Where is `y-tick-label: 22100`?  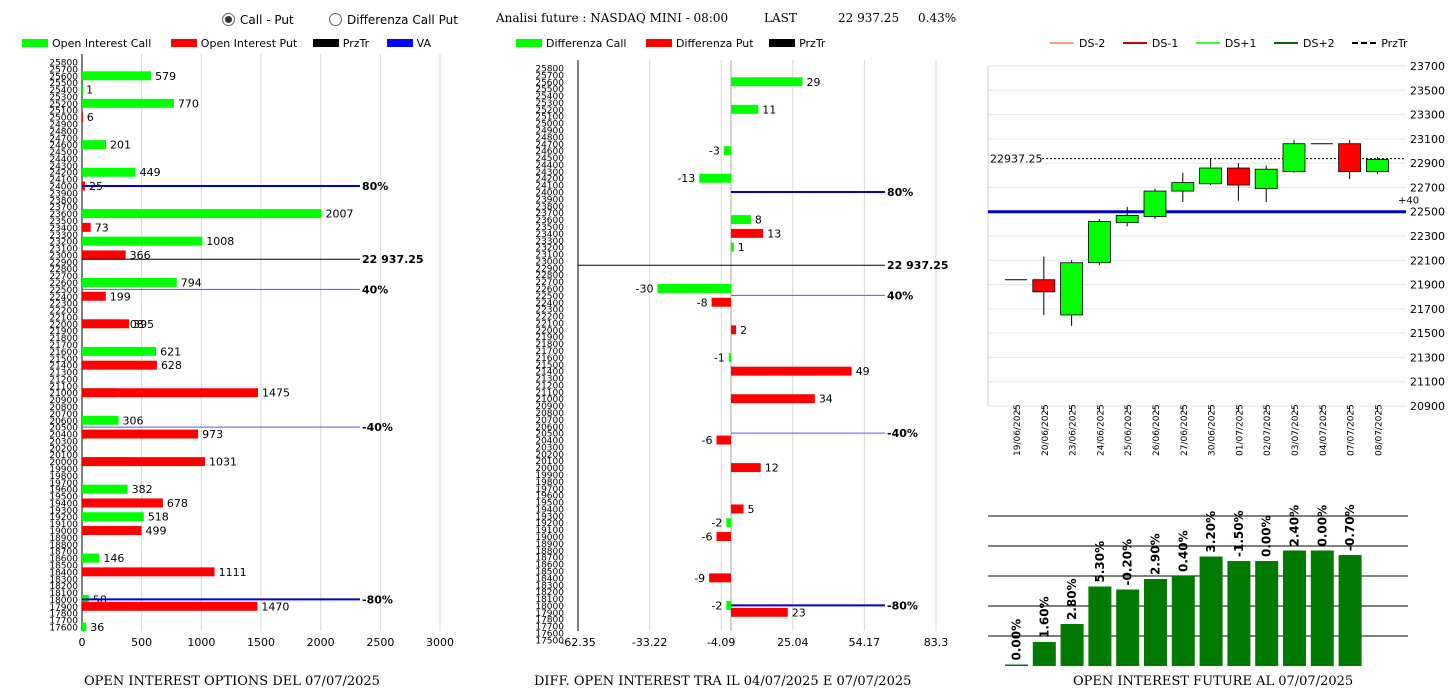 y-tick-label: 22100 is located at coordinates (1427, 260).